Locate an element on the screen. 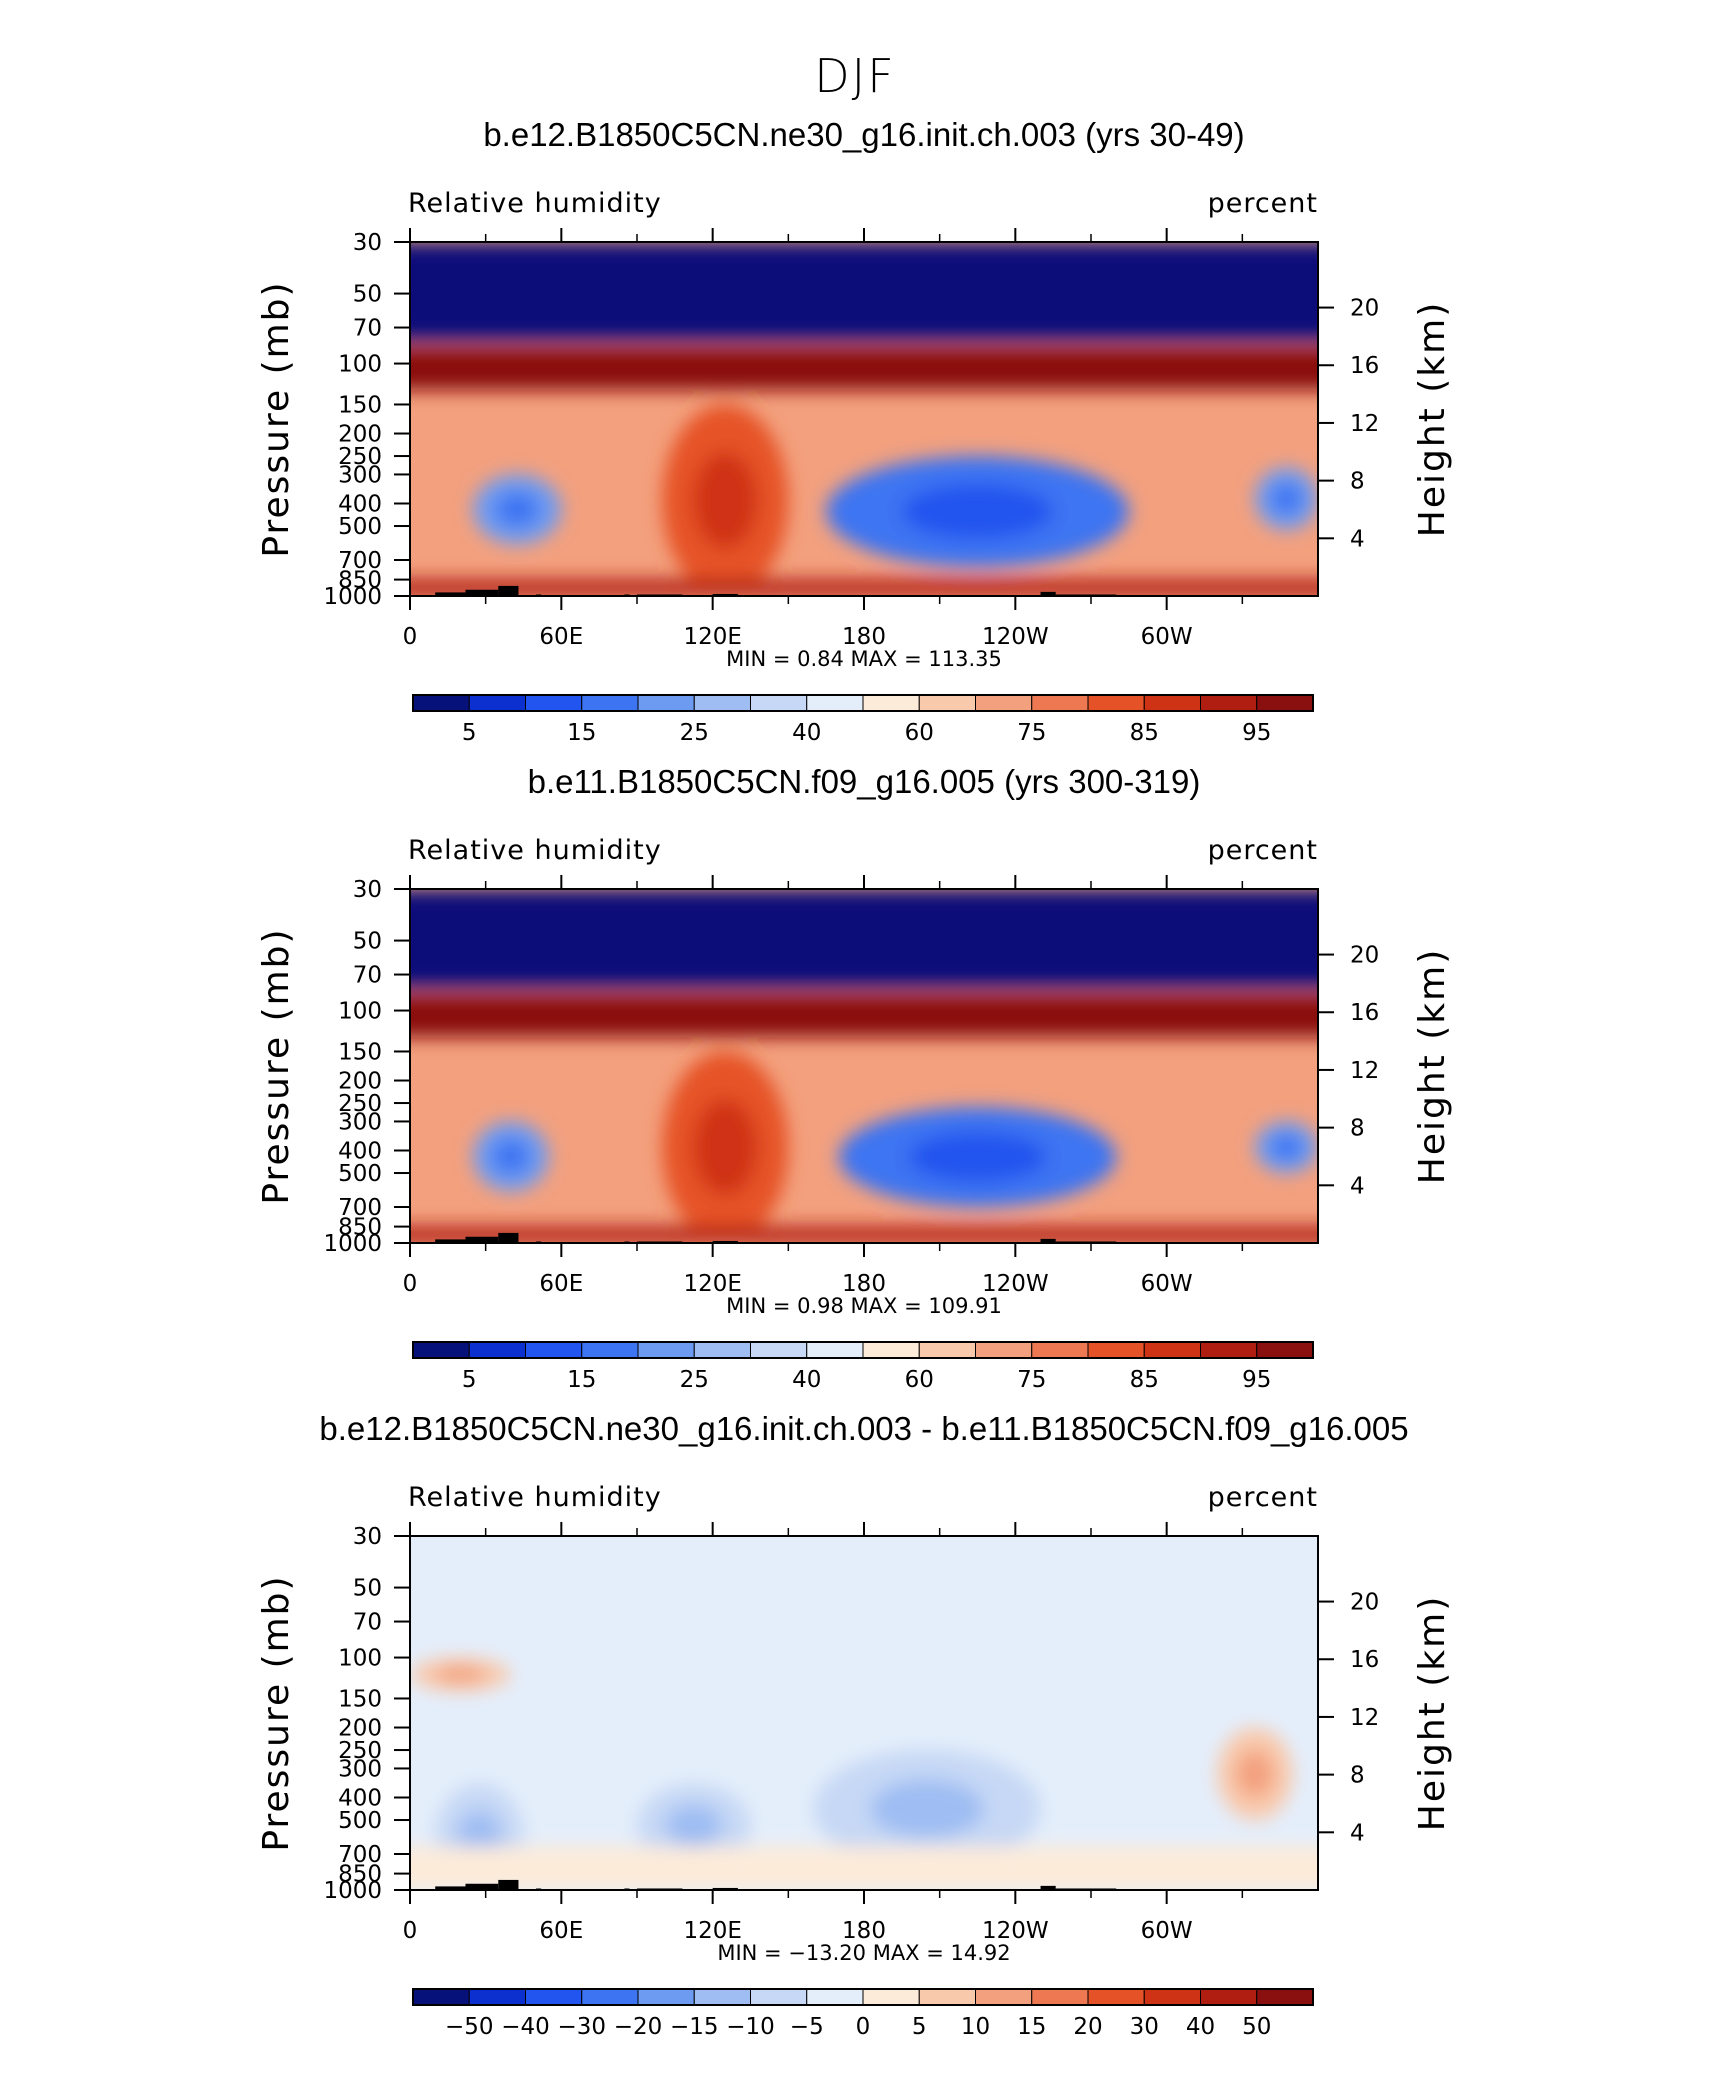  field-label: Relative humidity is located at coordinates (535, 203).